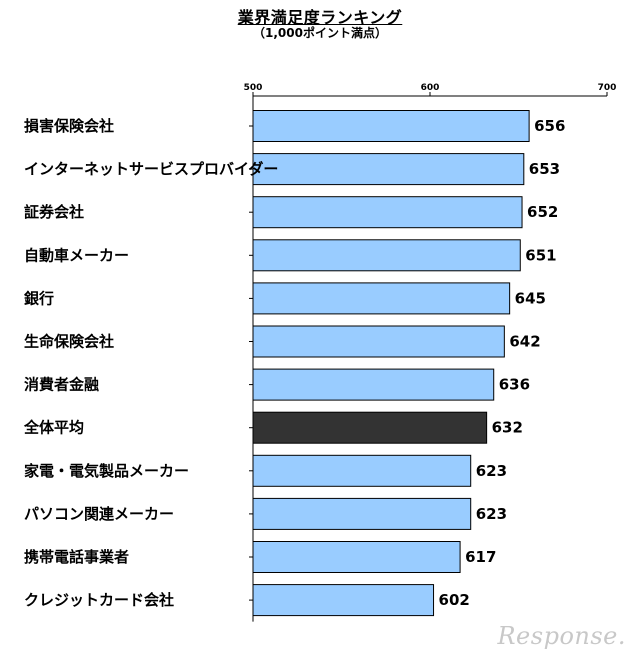 The height and width of the screenshot is (658, 640). I want to click on category-label: 自動車メーカー, so click(76, 255).